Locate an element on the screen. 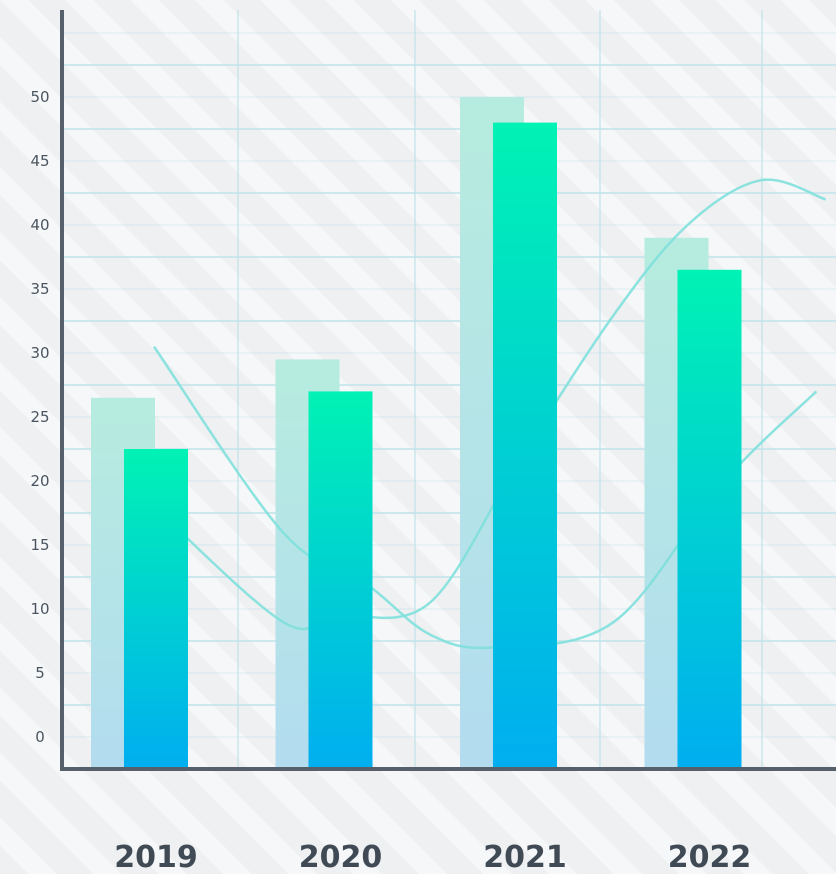 The width and height of the screenshot is (836, 874). x-category-label: 2020 is located at coordinates (341, 857).